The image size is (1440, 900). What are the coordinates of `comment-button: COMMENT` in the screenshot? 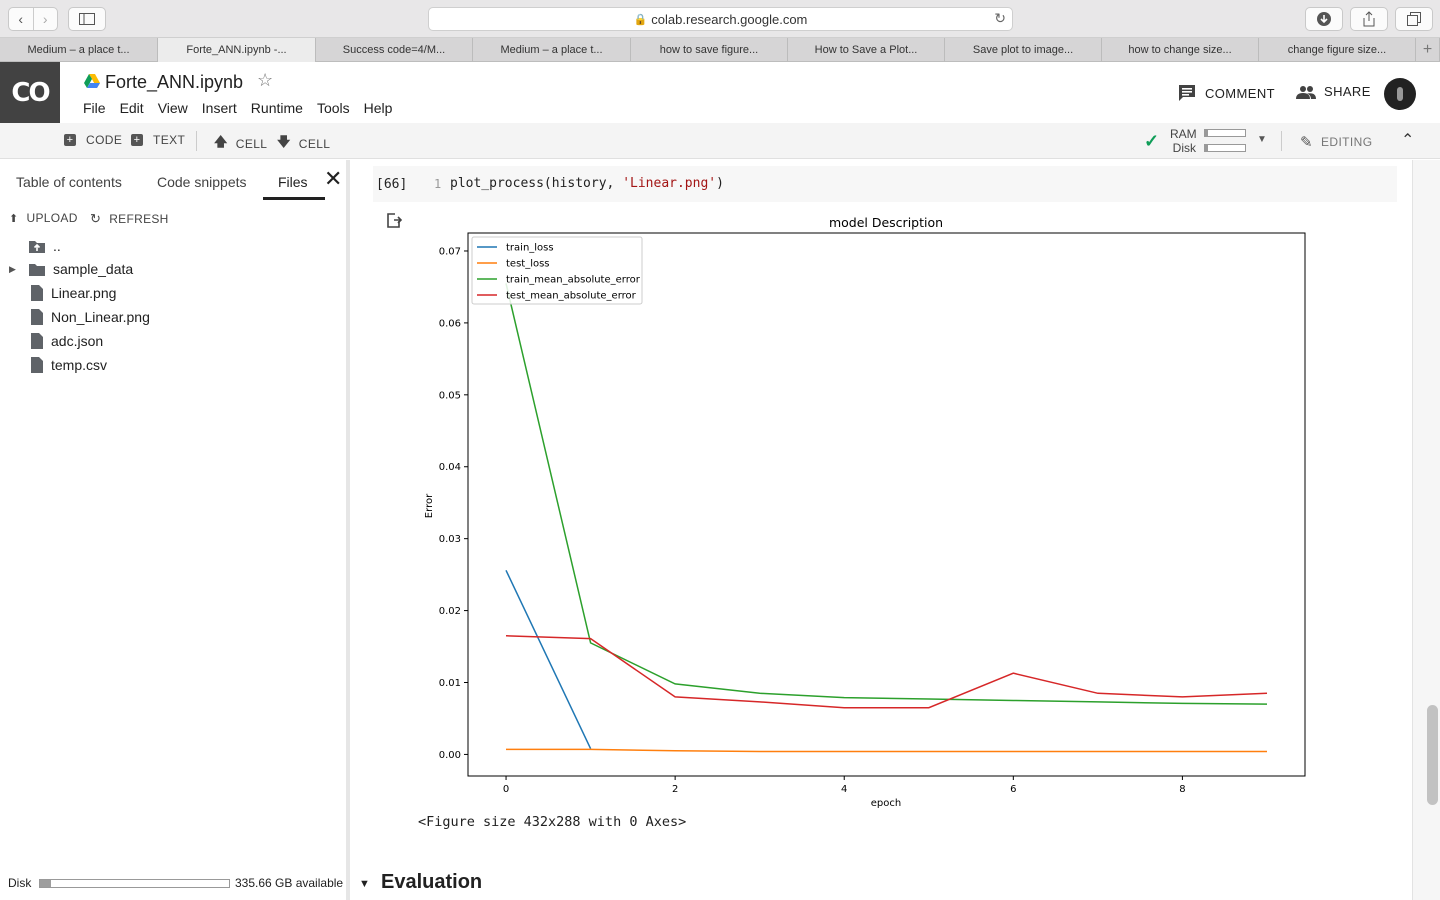 It's located at (1226, 93).